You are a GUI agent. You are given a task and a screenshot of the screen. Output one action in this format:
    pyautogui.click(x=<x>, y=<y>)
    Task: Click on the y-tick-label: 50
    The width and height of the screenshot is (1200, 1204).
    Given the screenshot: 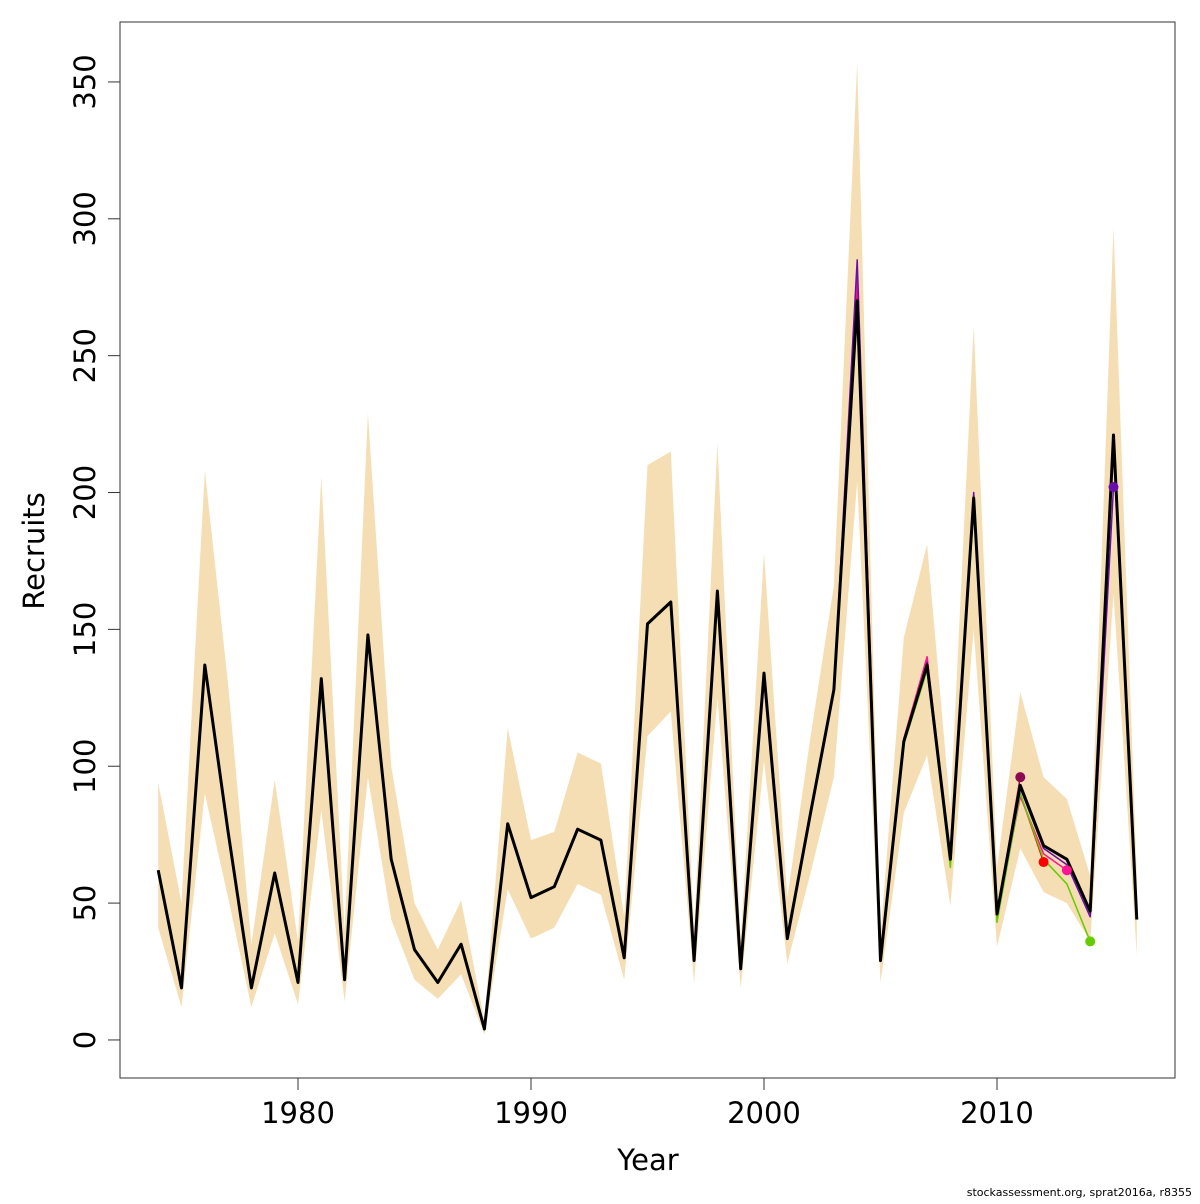 What is the action you would take?
    pyautogui.click(x=85, y=903)
    